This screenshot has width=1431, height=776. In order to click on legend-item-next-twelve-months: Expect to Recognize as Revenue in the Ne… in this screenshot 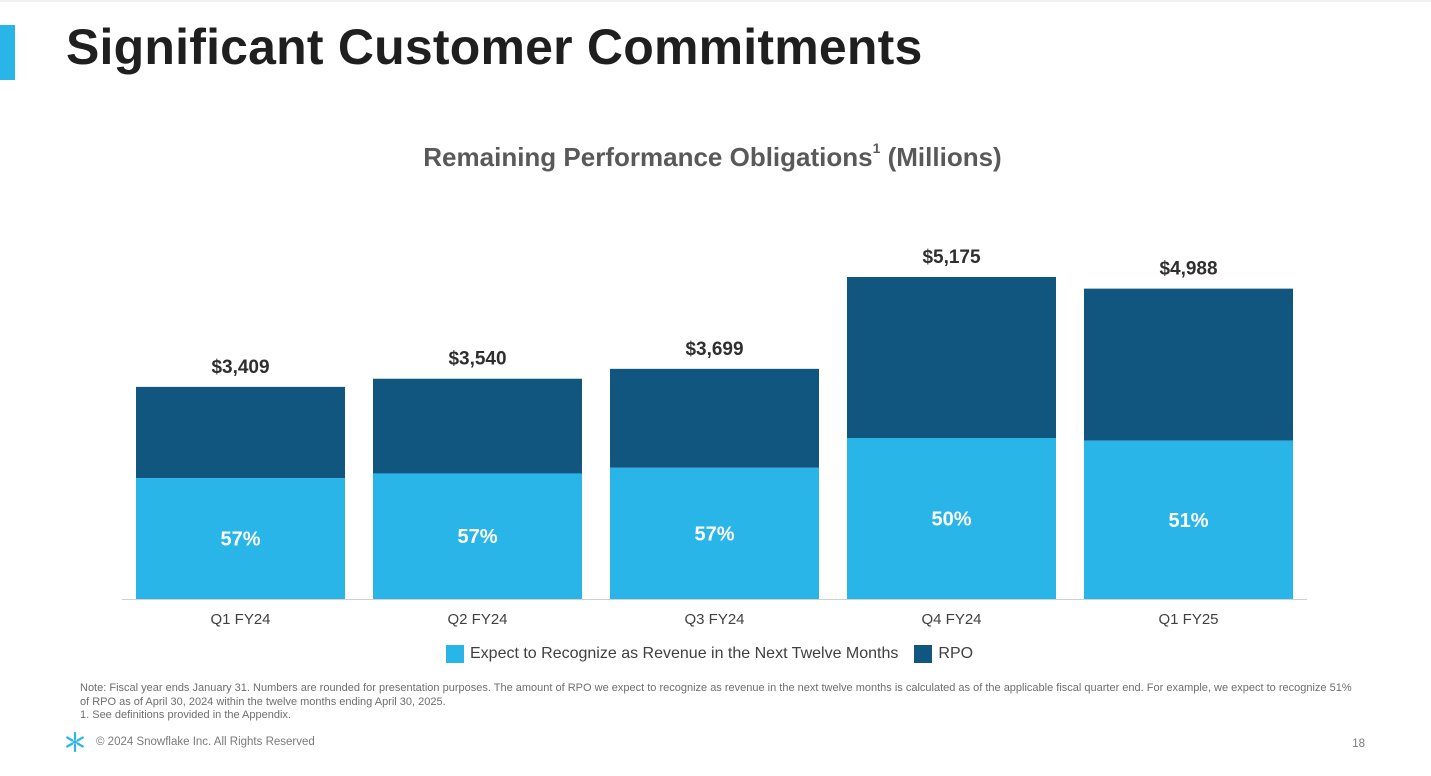, I will do `click(672, 654)`.